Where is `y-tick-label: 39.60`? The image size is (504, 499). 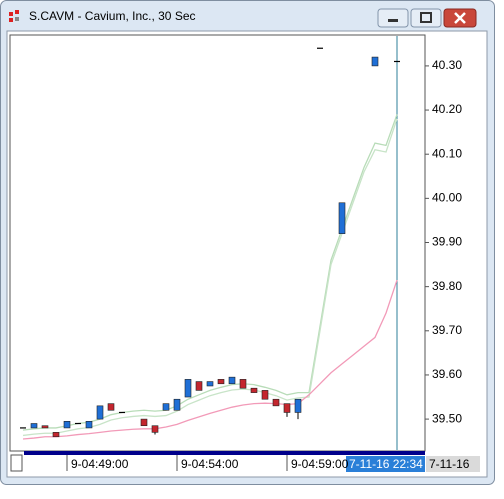
y-tick-label: 39.60 is located at coordinates (447, 374).